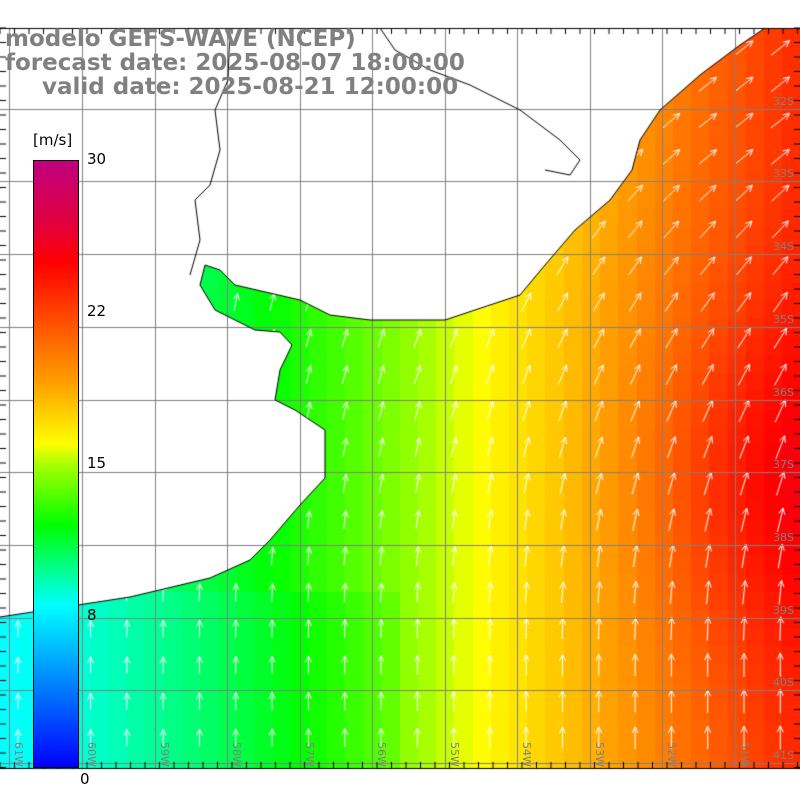 This screenshot has width=800, height=800. What do you see at coordinates (91, 754) in the screenshot?
I see `longitude-label: 60W` at bounding box center [91, 754].